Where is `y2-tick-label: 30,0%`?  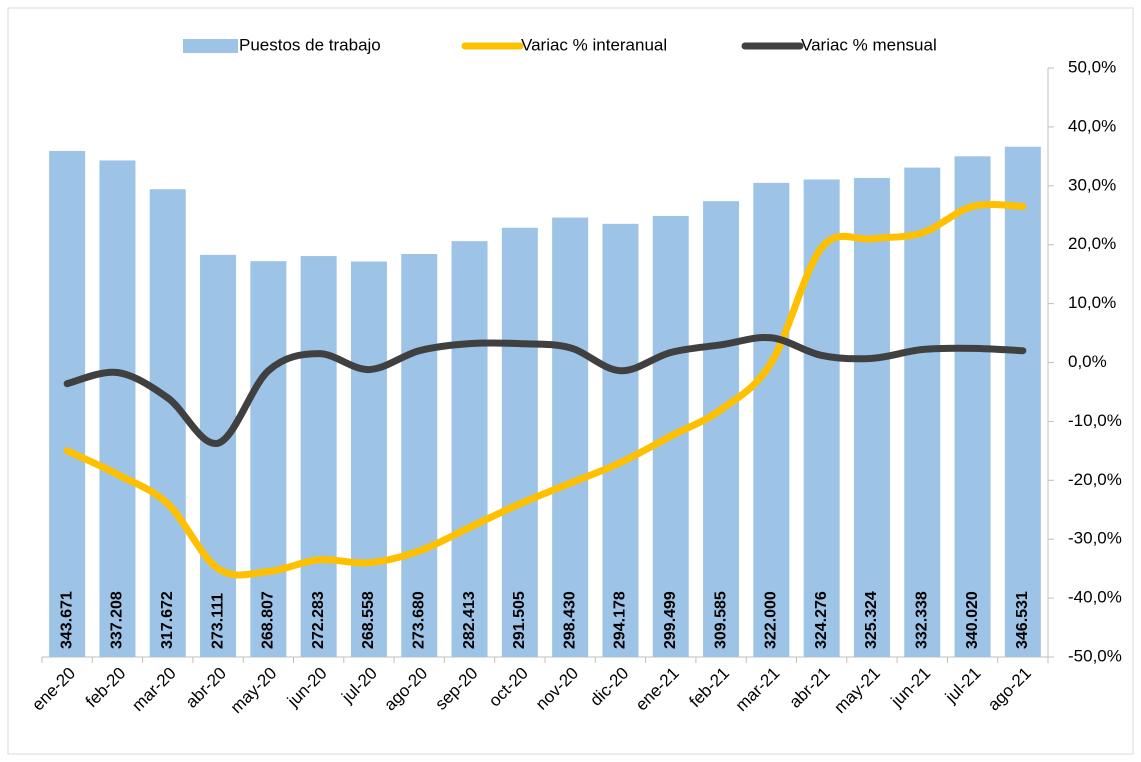
y2-tick-label: 30,0% is located at coordinates (1092, 184).